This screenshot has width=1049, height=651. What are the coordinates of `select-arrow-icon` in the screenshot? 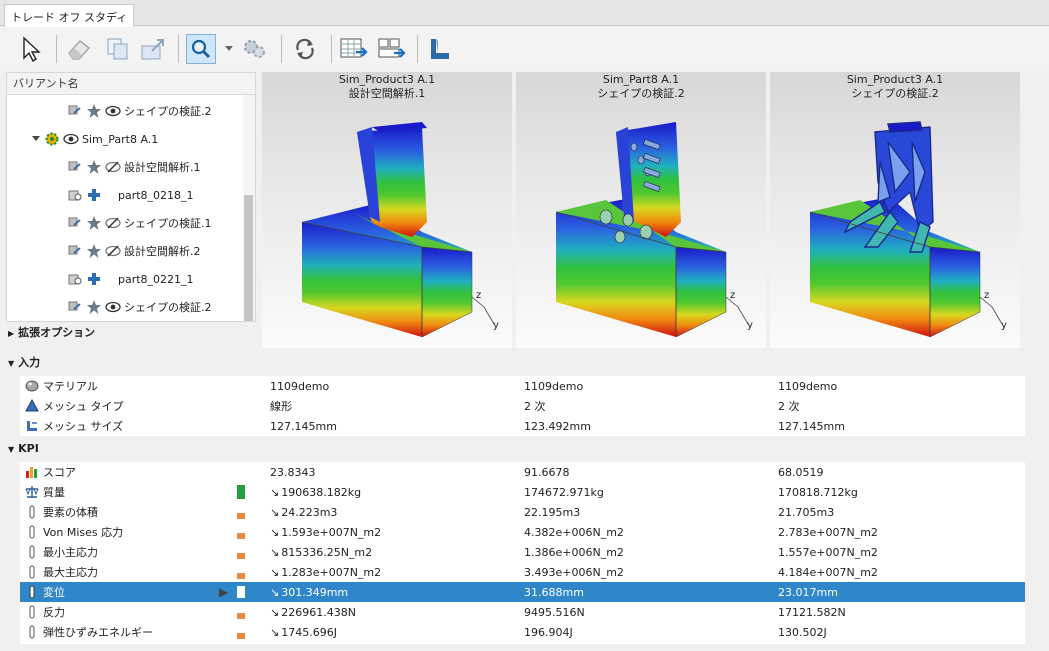 It's located at (31, 49).